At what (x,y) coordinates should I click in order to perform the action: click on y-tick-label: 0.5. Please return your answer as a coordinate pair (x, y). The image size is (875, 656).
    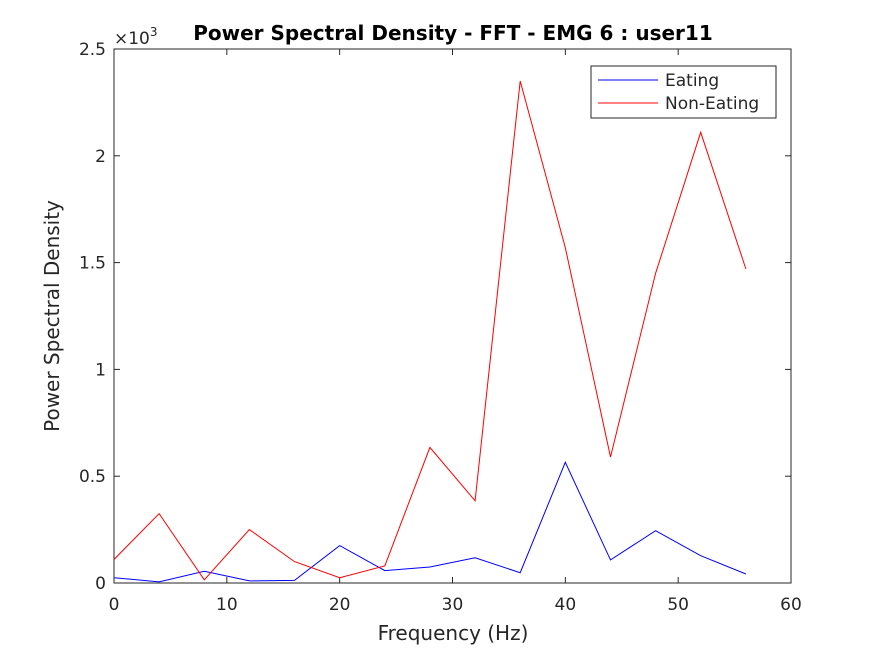
    Looking at the image, I should click on (92, 477).